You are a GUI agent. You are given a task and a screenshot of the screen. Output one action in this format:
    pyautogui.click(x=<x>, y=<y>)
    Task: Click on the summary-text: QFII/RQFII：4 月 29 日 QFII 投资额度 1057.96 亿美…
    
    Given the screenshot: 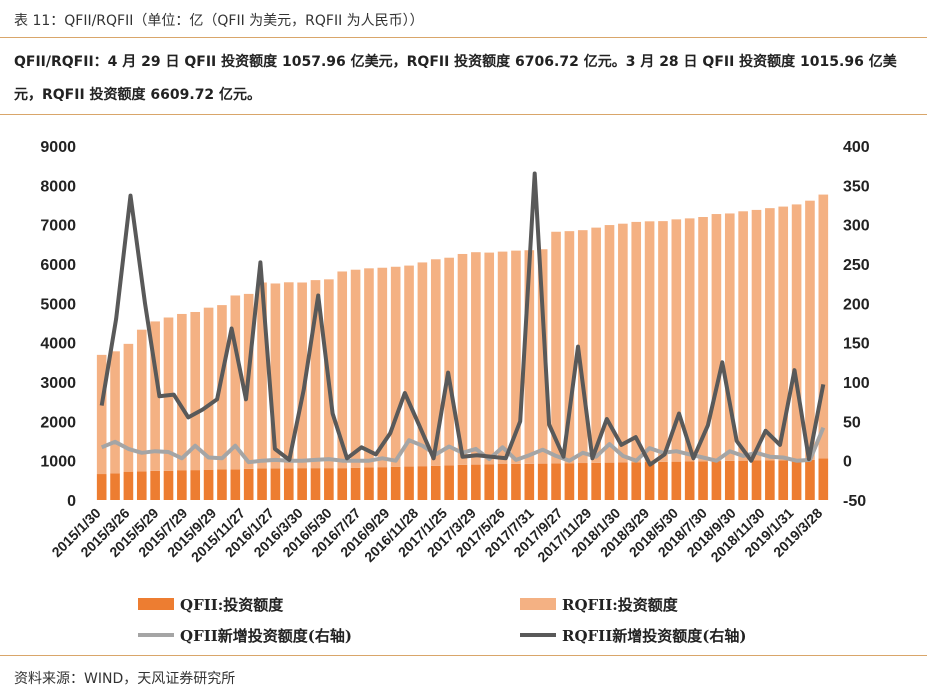 What is the action you would take?
    pyautogui.click(x=455, y=78)
    